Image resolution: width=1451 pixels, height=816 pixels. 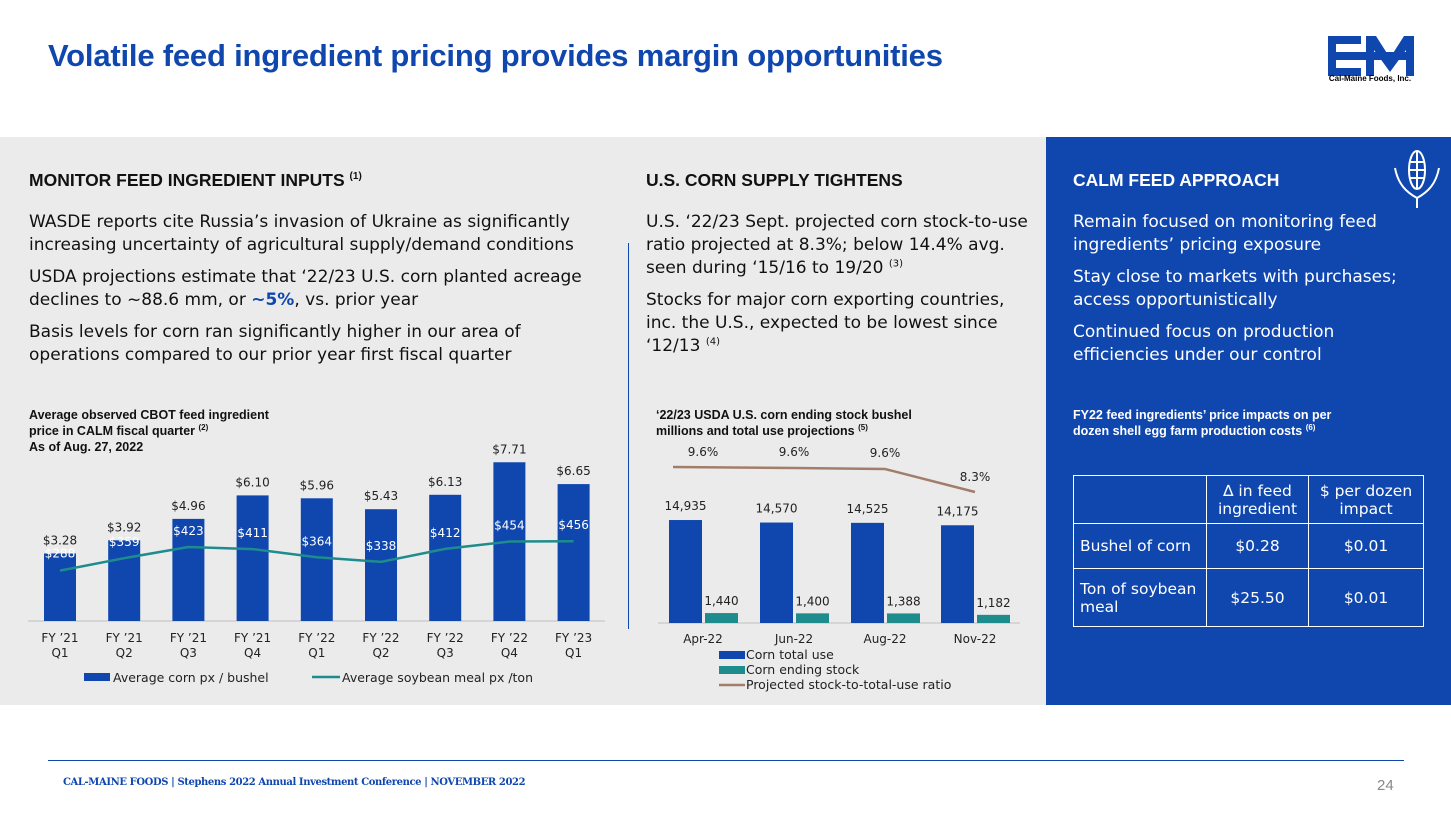 I want to click on corn-price-label: $5.43, so click(x=381, y=496).